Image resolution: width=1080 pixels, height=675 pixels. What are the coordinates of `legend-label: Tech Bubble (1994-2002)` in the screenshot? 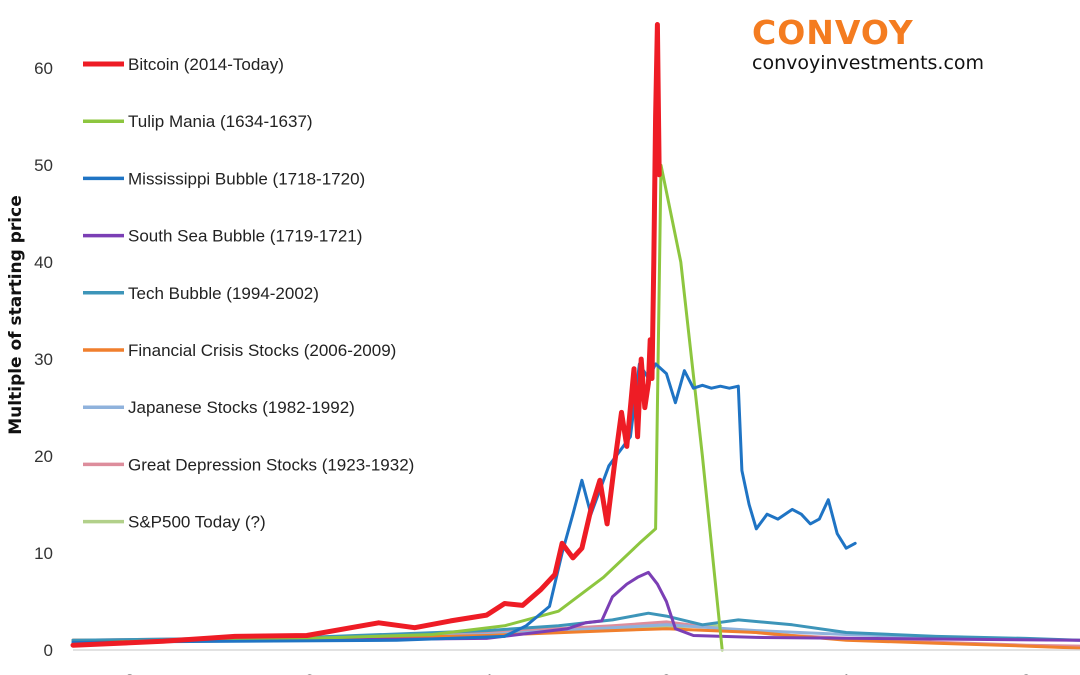 It's located at (223, 293).